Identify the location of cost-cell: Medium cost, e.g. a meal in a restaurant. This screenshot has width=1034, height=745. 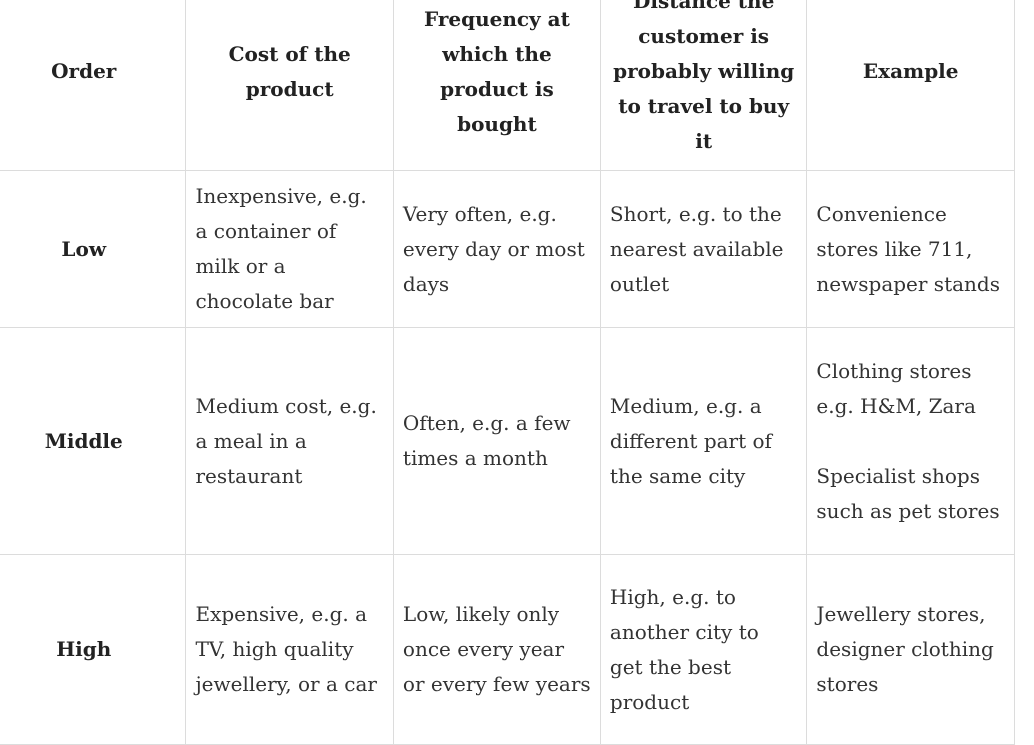
(289, 441).